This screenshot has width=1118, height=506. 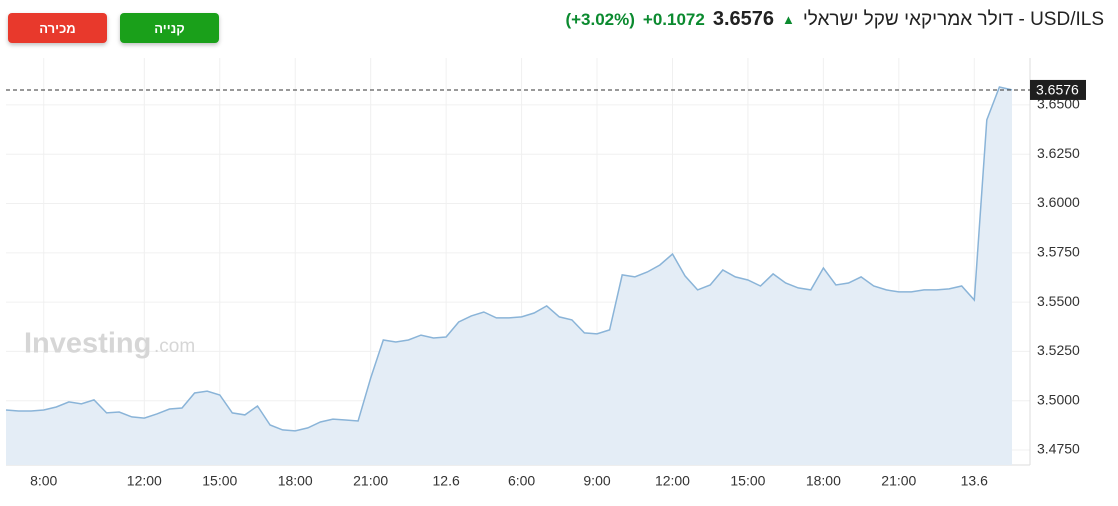 I want to click on up-arrow: ▲, so click(x=788, y=19).